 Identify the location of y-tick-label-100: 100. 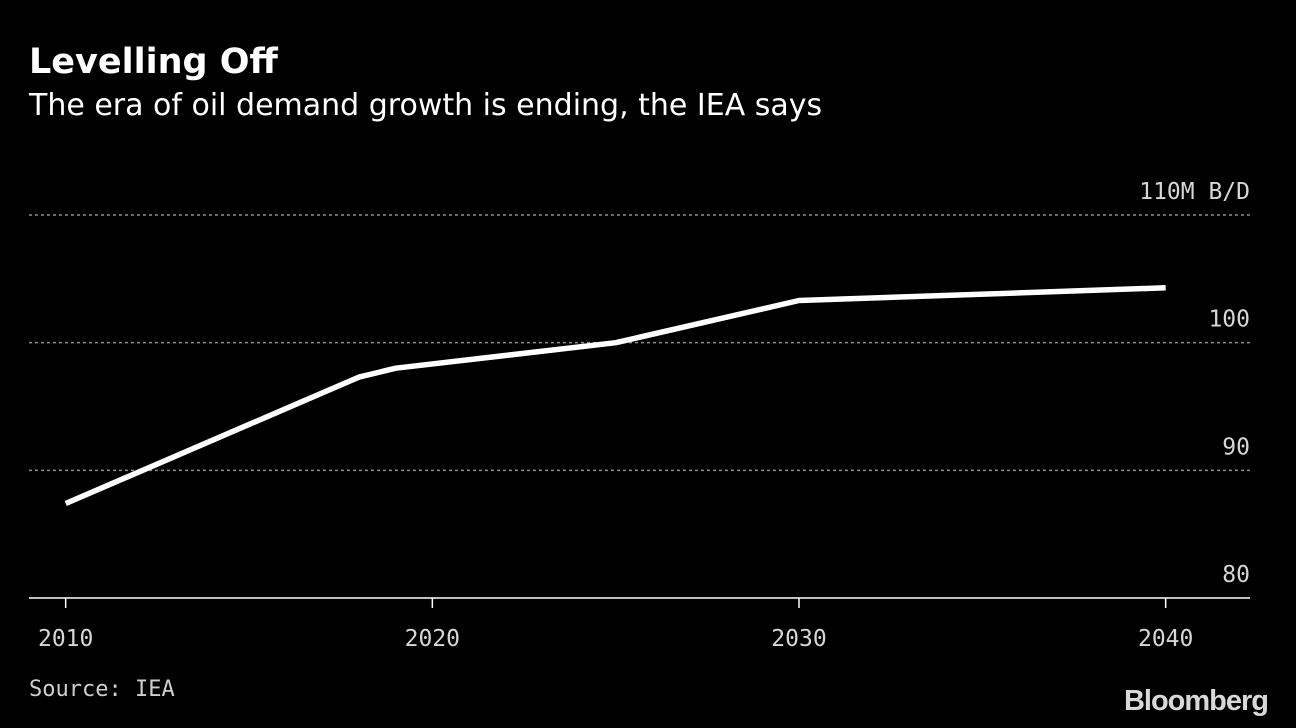
(1229, 320).